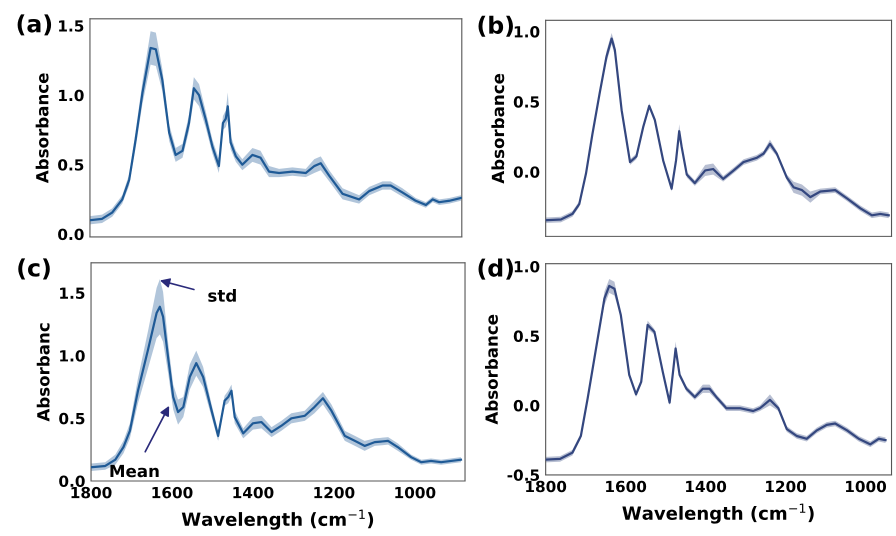 This screenshot has width=896, height=536. What do you see at coordinates (495, 26) in the screenshot?
I see `chart-title: (b)` at bounding box center [495, 26].